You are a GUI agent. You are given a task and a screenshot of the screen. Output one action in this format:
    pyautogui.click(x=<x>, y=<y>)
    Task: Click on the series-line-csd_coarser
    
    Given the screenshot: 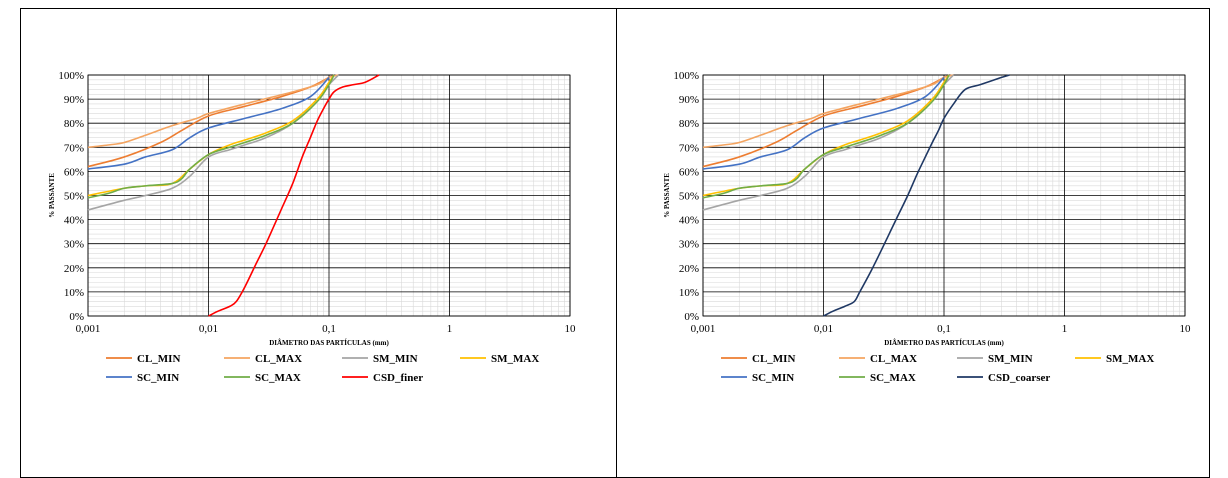 What is the action you would take?
    pyautogui.click(x=916, y=195)
    